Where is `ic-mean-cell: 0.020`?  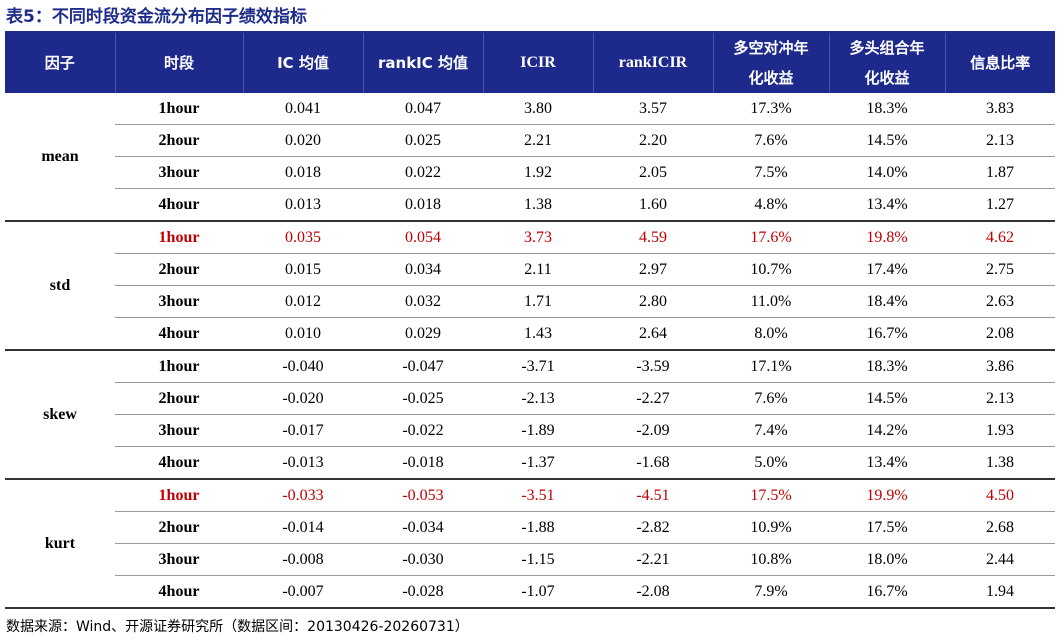
ic-mean-cell: 0.020 is located at coordinates (303, 140).